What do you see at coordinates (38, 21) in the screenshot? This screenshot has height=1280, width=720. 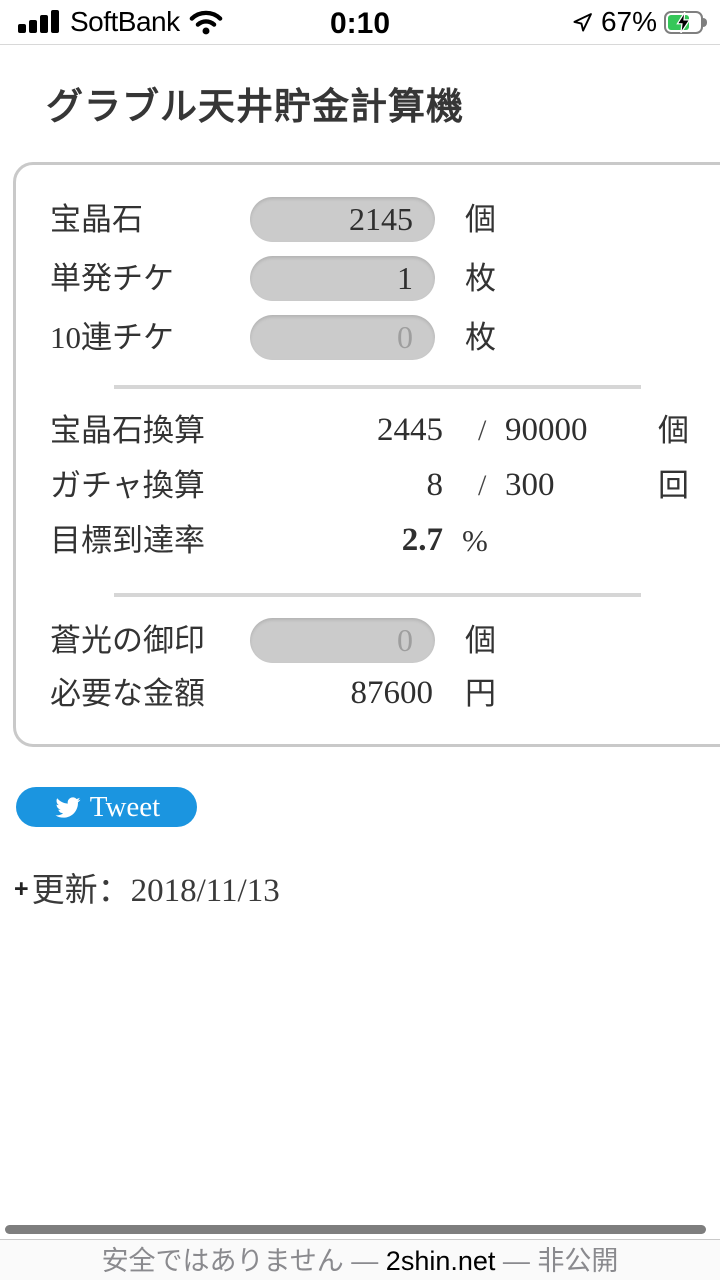 I see `cellular-signal-icon` at bounding box center [38, 21].